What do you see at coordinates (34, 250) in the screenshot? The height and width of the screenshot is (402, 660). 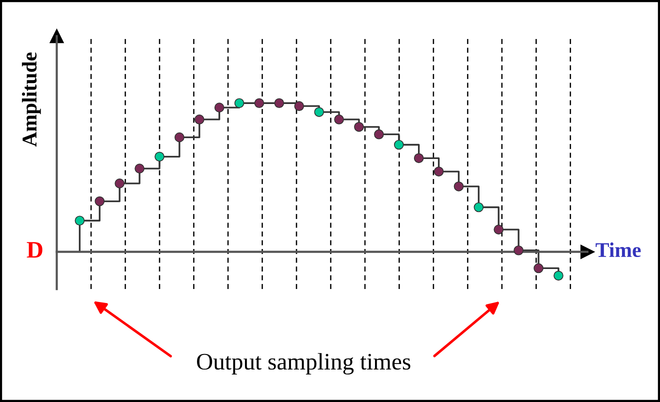 I see `text: D` at bounding box center [34, 250].